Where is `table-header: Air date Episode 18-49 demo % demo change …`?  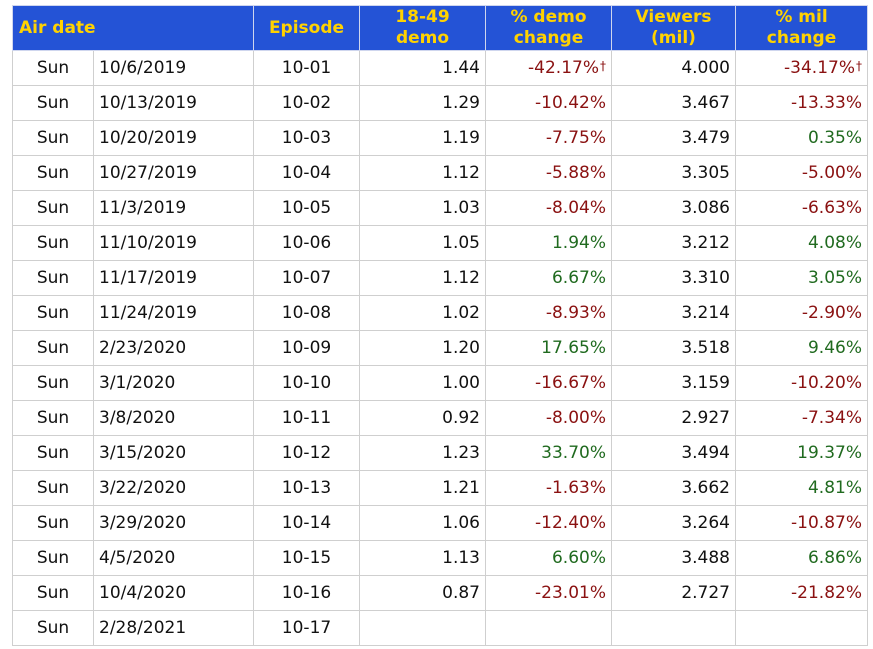 table-header: Air date Episode 18-49 demo % demo change … is located at coordinates (440, 28).